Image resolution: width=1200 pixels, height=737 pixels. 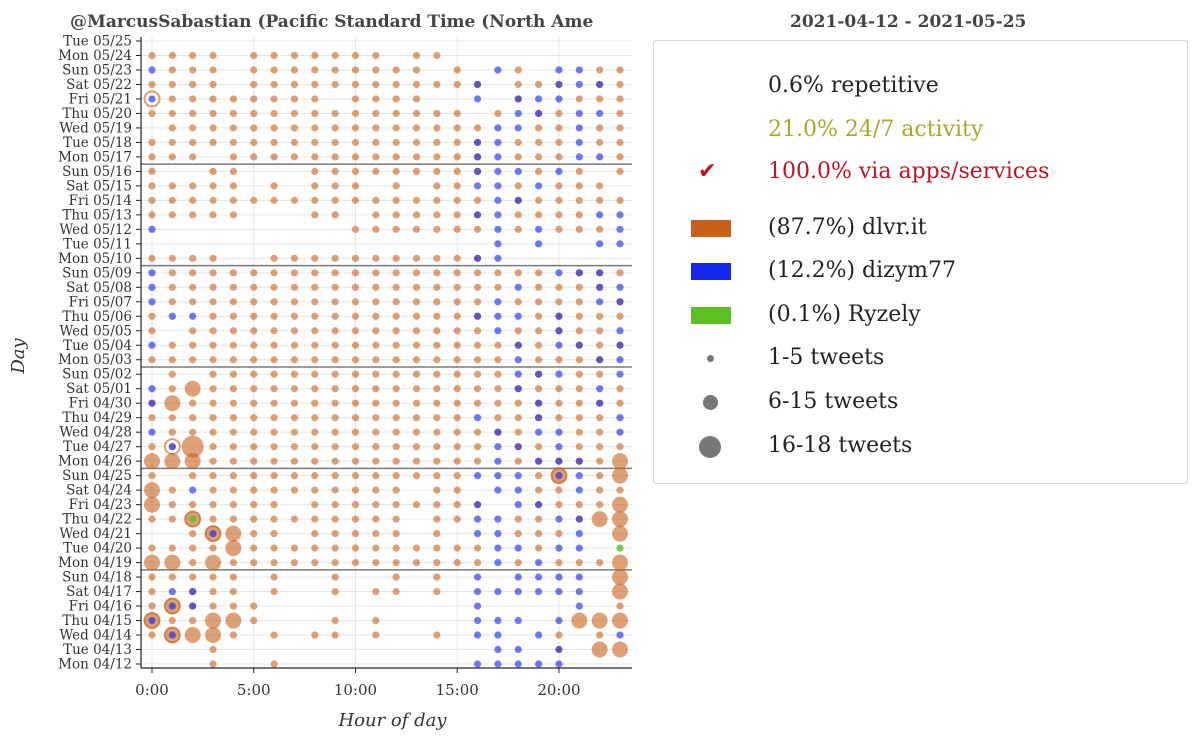 I want to click on y-tick-label: Thu 04/15, so click(x=97, y=621).